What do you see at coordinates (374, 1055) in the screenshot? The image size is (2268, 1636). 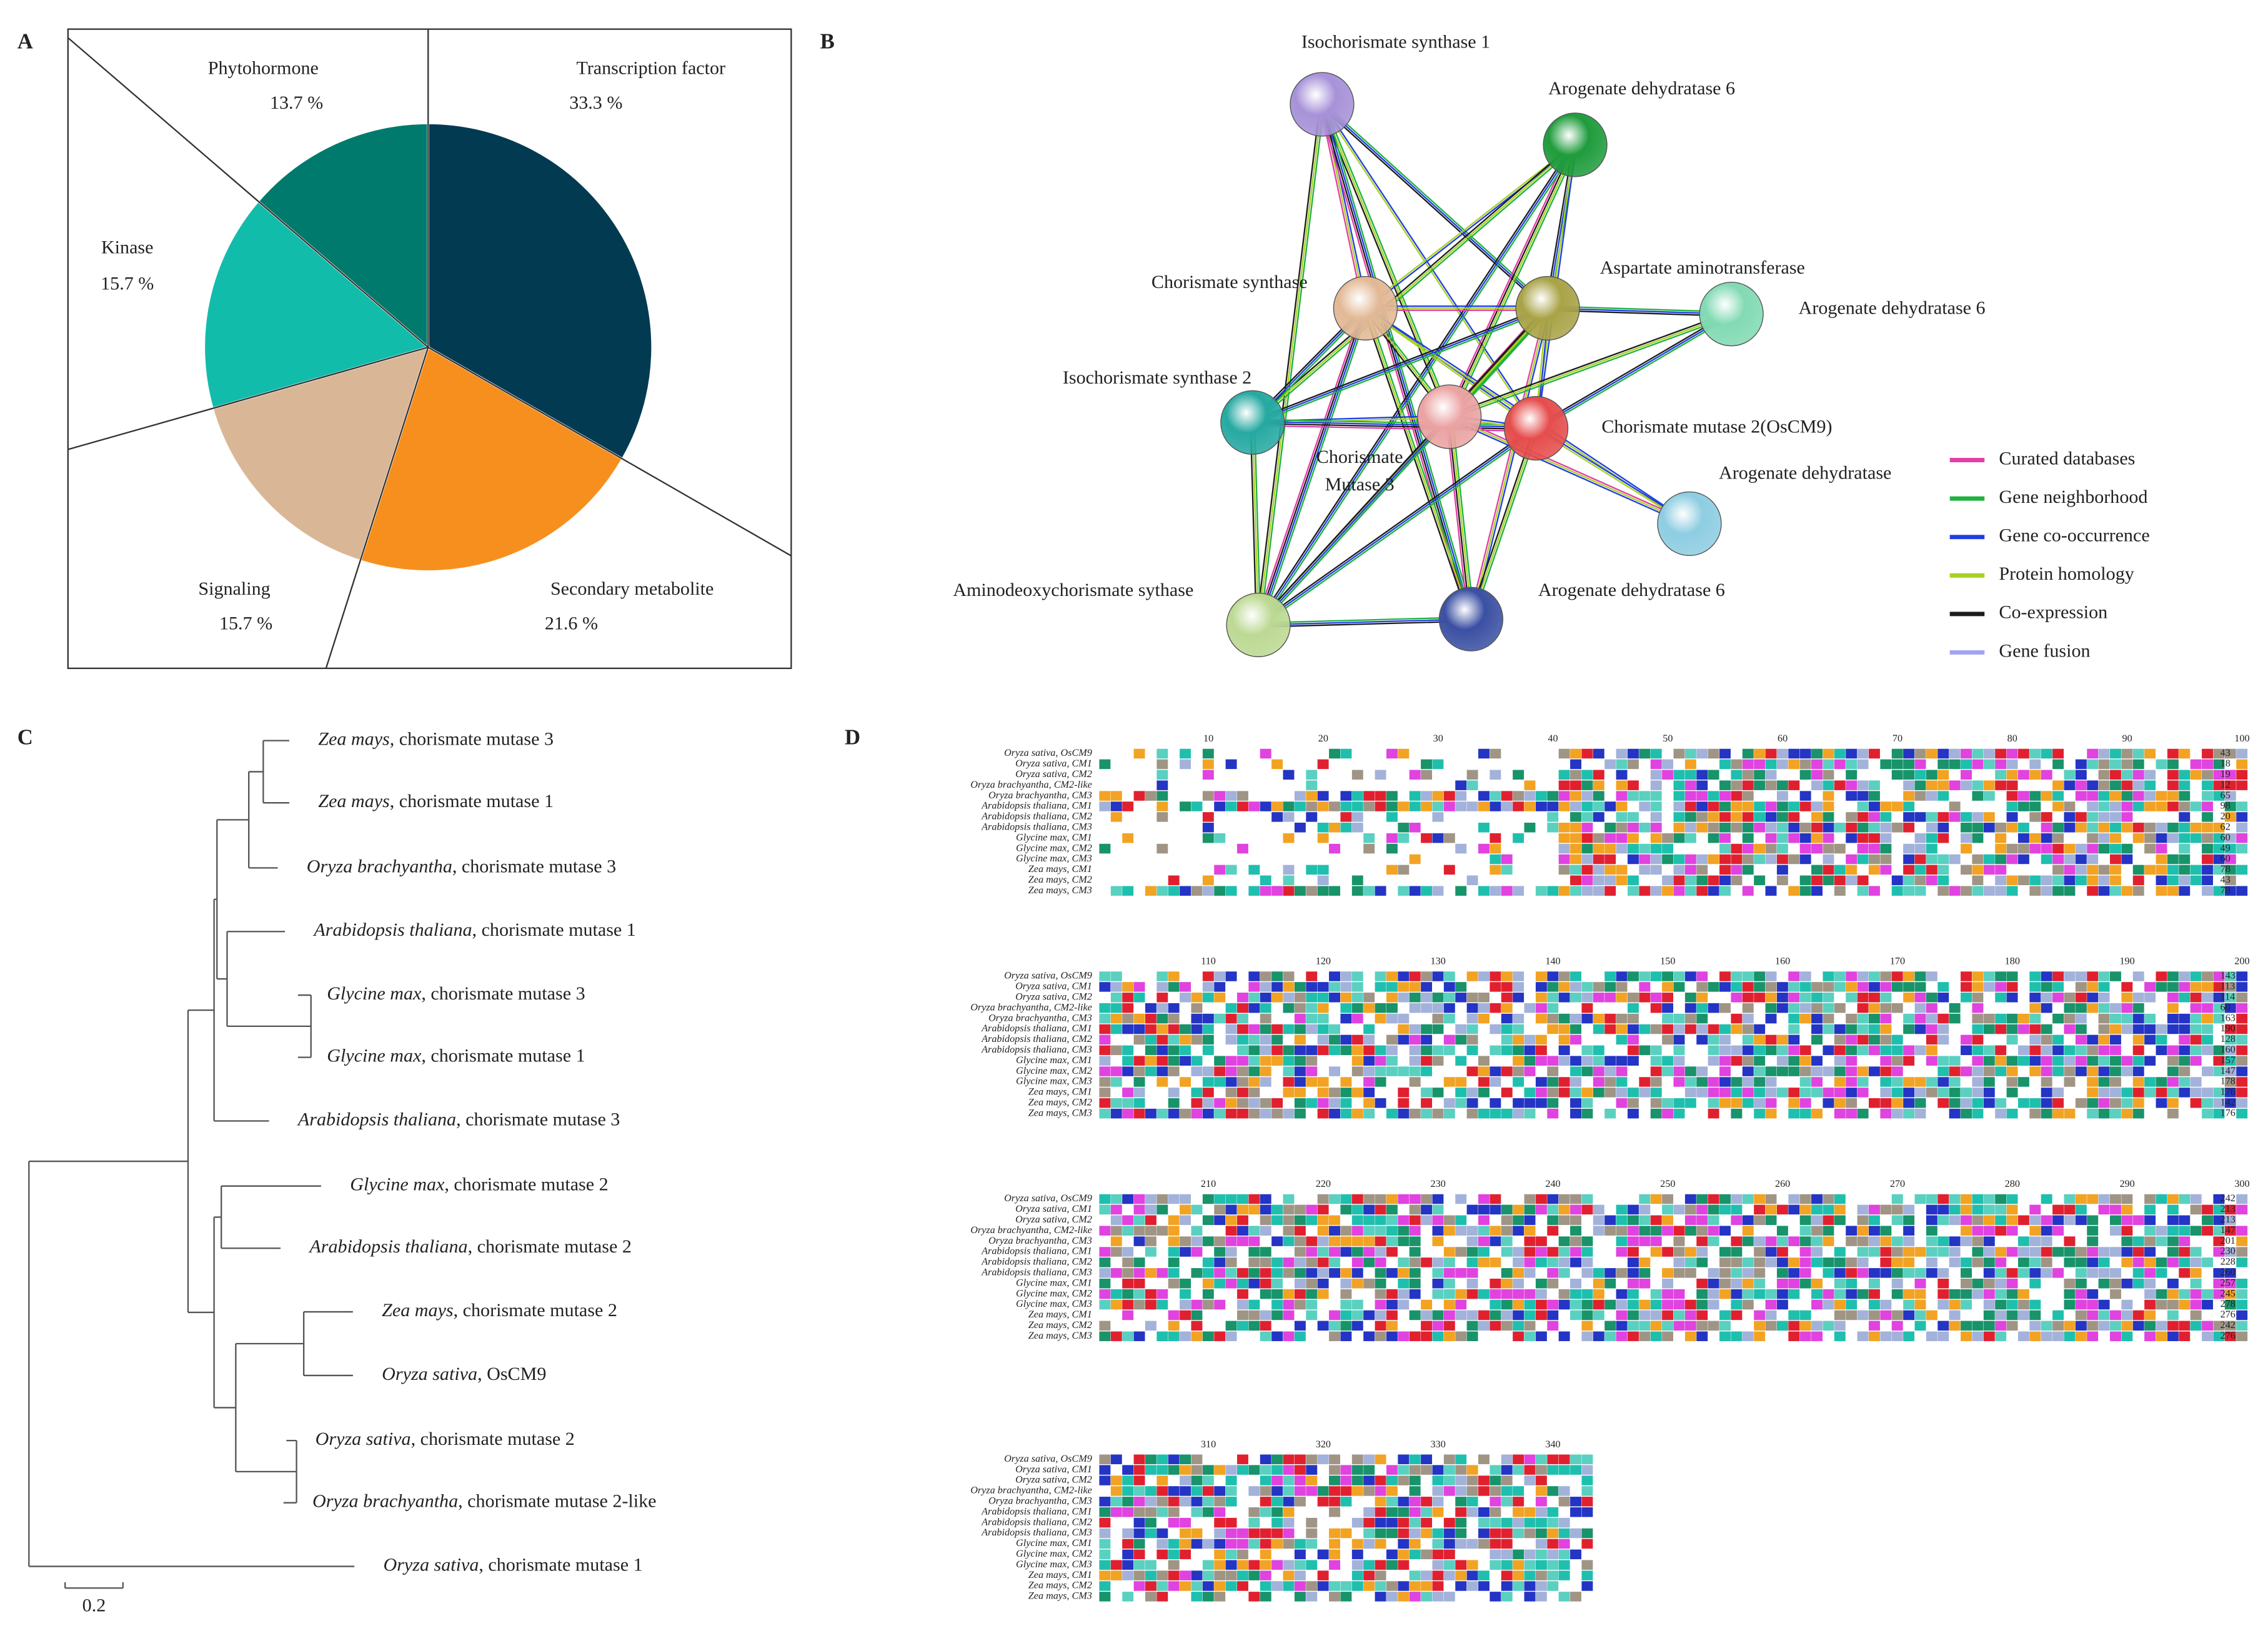 I see `leaf-species: Glycine max` at bounding box center [374, 1055].